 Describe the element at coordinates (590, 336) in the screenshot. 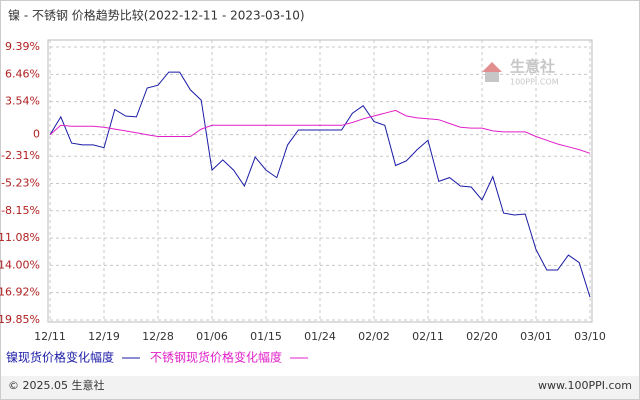

I see `x-tick-label: 03/10` at that location.